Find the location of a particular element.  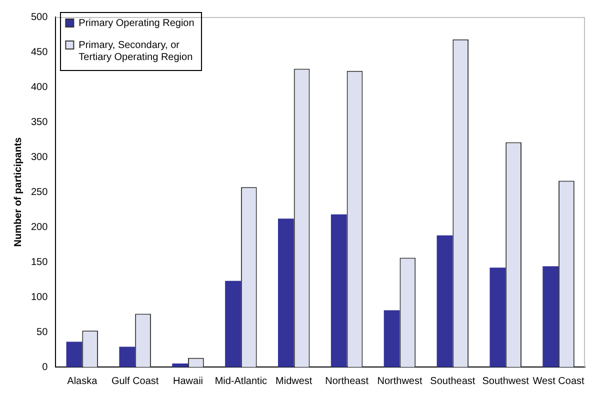

x-tick-label: West Coast is located at coordinates (558, 381).